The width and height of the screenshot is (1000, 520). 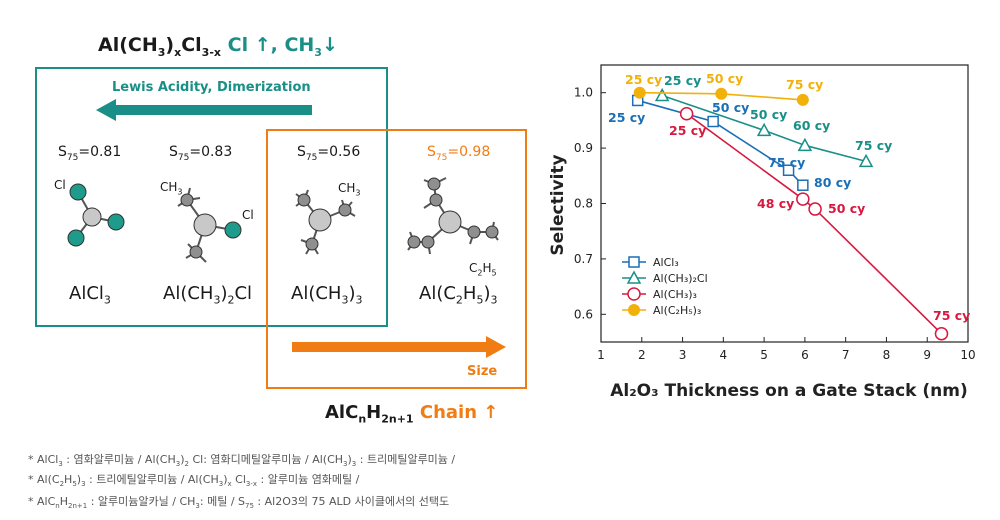 I want to click on s75-triethyl: S75=0.98, so click(x=459, y=153).